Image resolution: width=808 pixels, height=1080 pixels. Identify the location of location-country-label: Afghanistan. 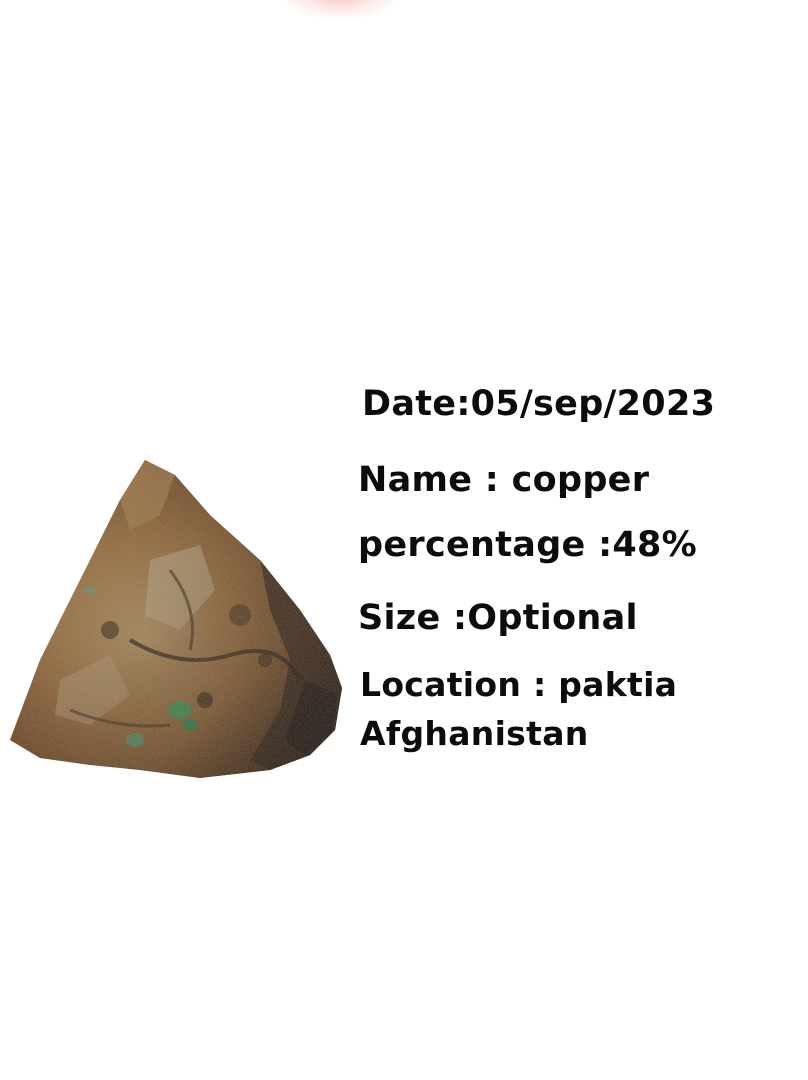
(474, 733).